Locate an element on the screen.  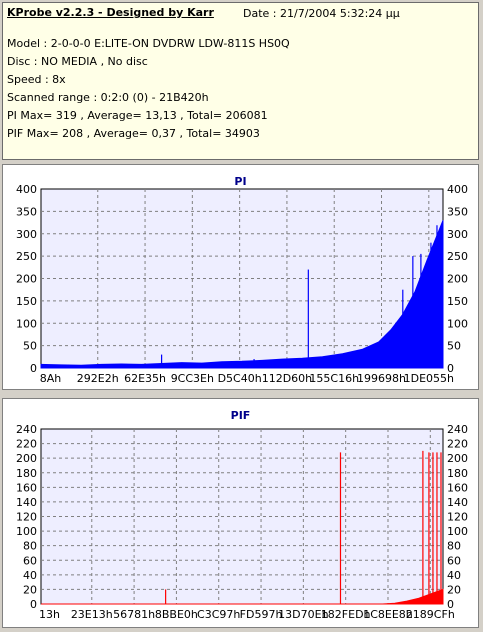
pif-y-tick-label-left: 0 is located at coordinates (33, 604).